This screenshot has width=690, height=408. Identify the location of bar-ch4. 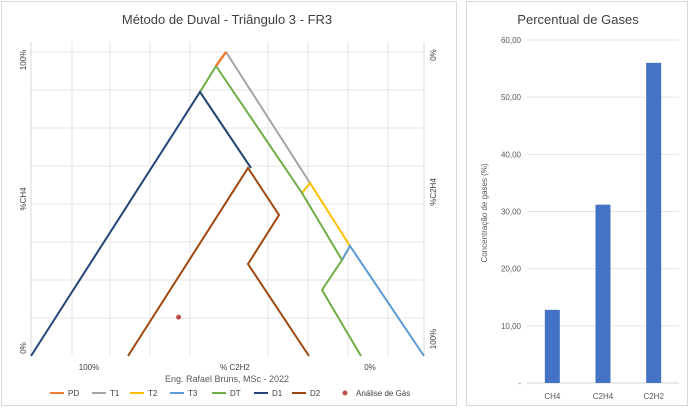
(552, 346).